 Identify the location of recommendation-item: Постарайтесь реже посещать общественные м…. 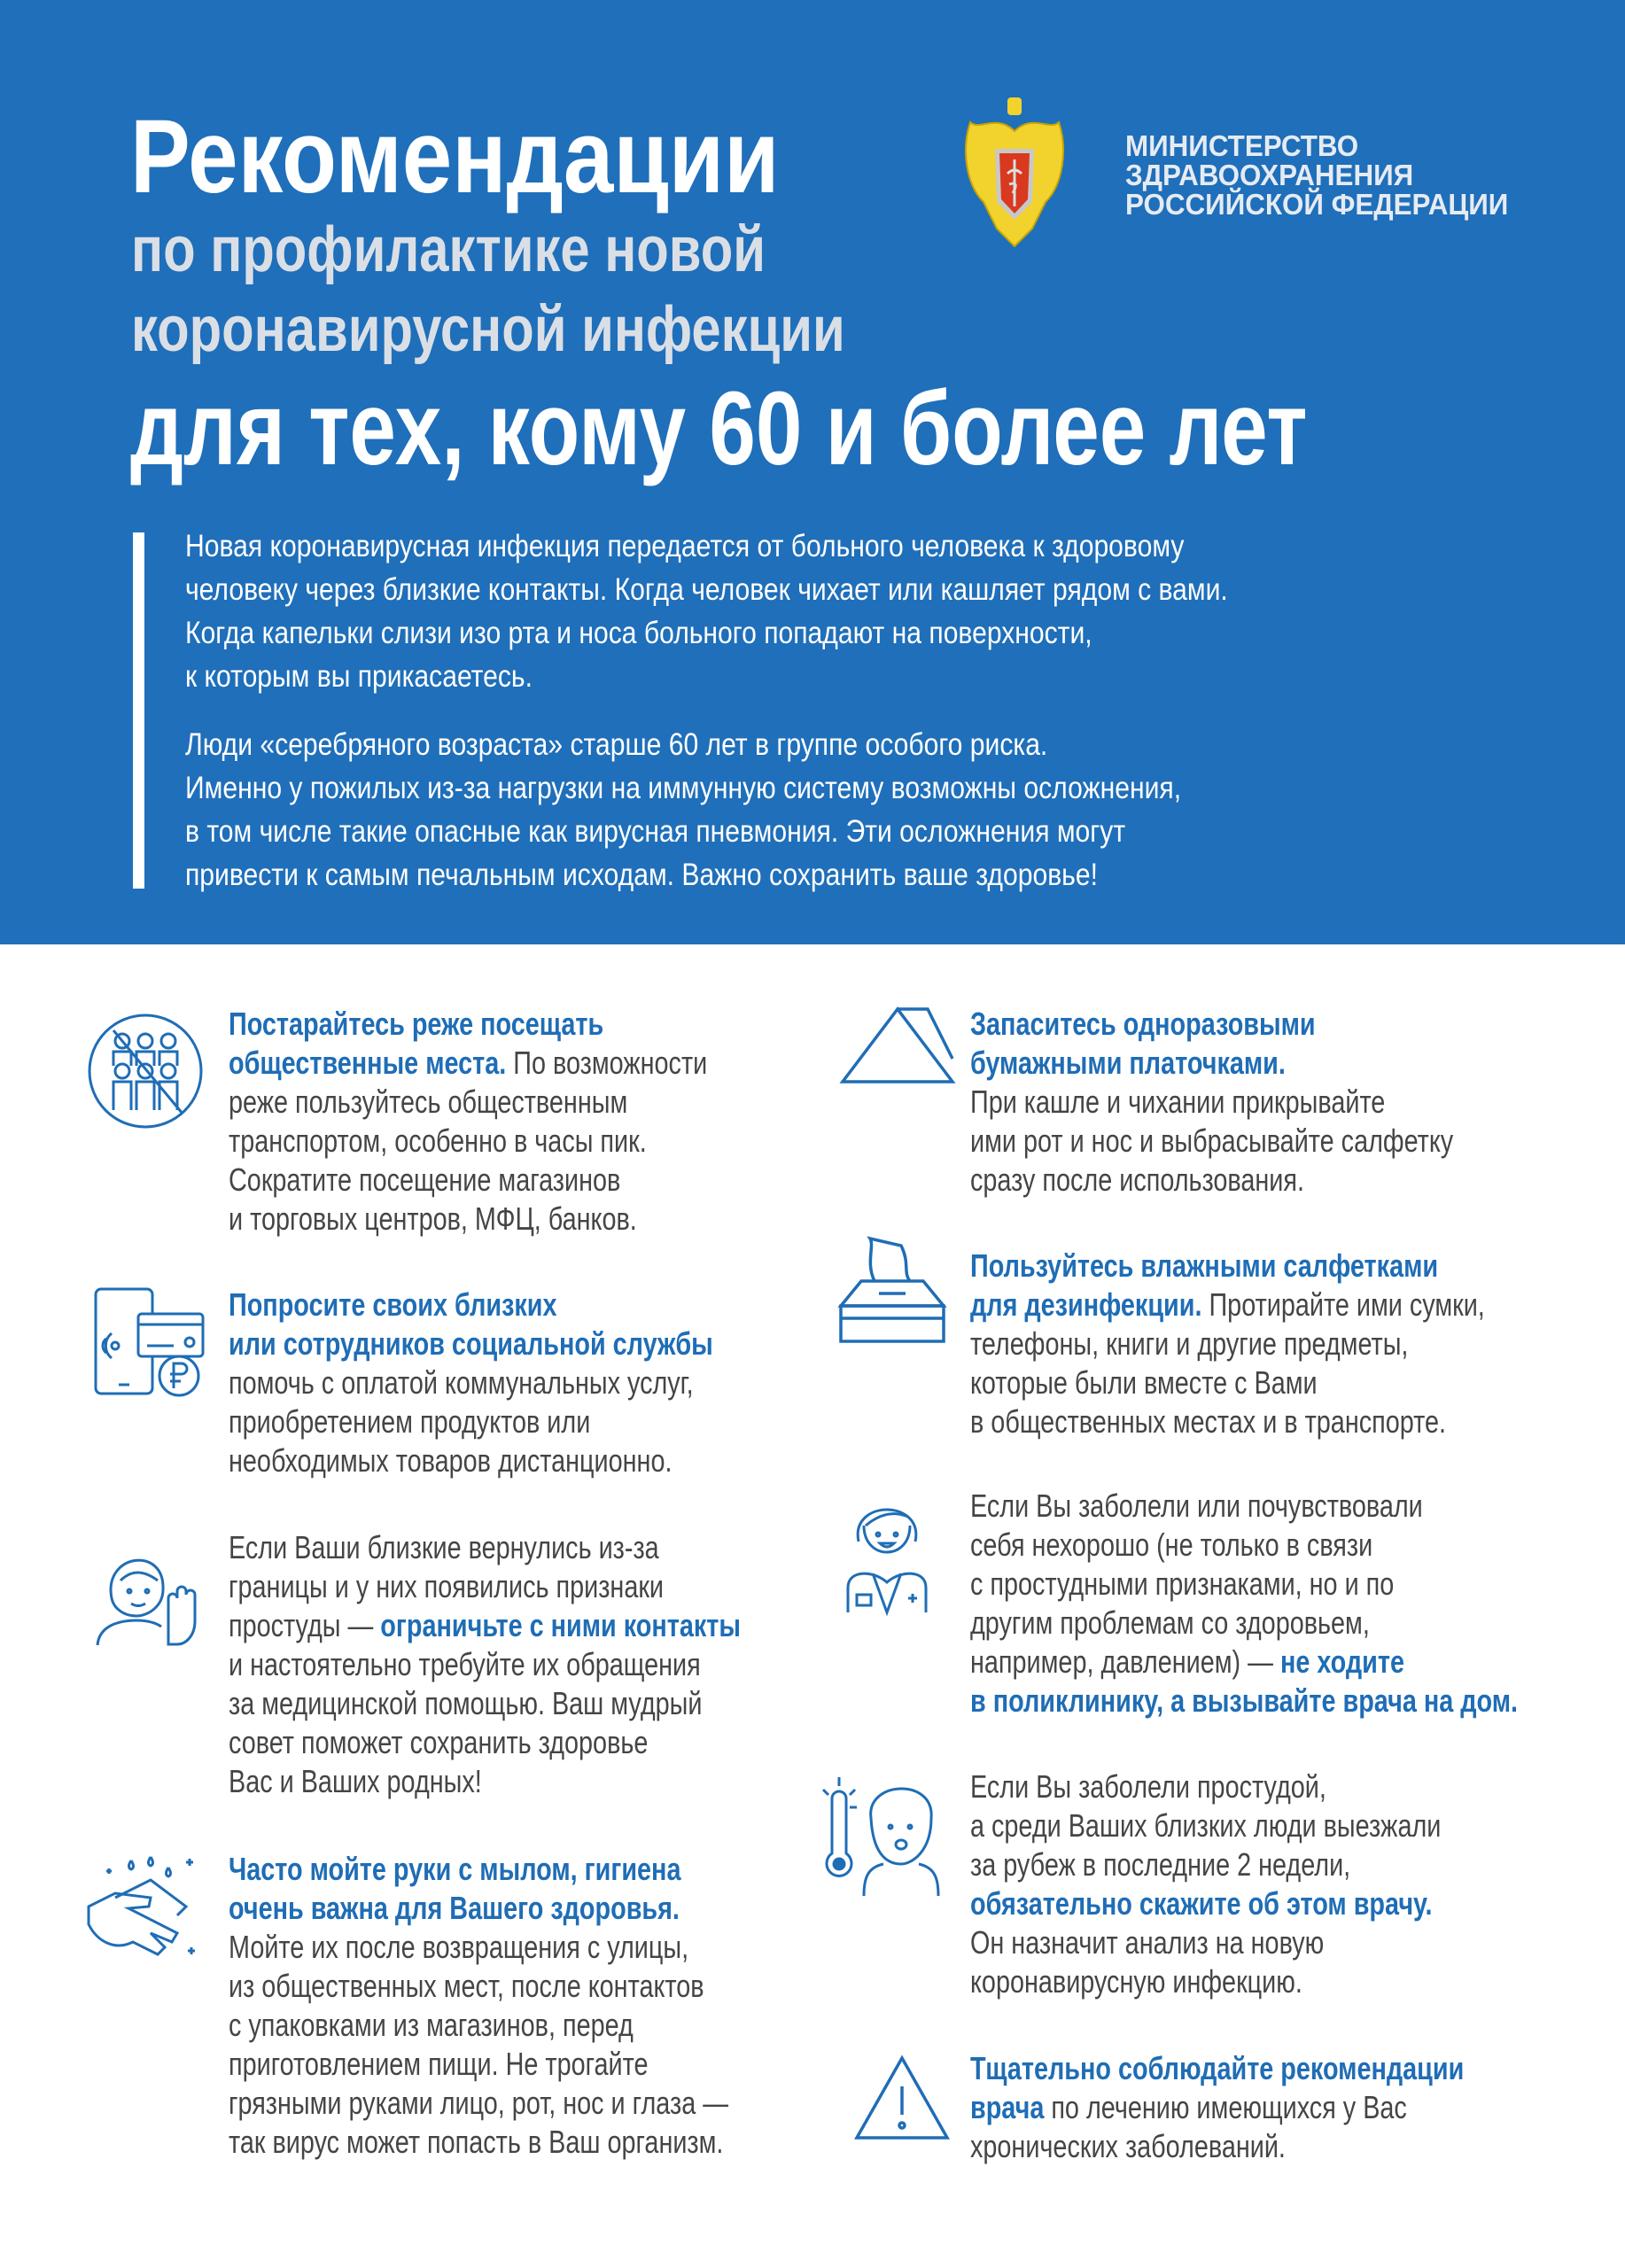
(528, 1122).